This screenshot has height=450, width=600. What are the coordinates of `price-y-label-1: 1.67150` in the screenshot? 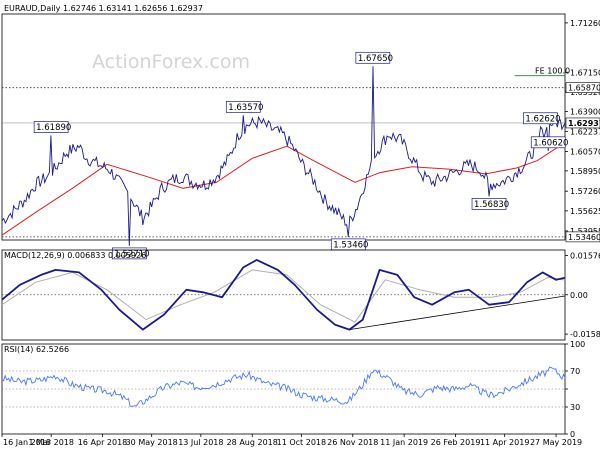 It's located at (585, 72).